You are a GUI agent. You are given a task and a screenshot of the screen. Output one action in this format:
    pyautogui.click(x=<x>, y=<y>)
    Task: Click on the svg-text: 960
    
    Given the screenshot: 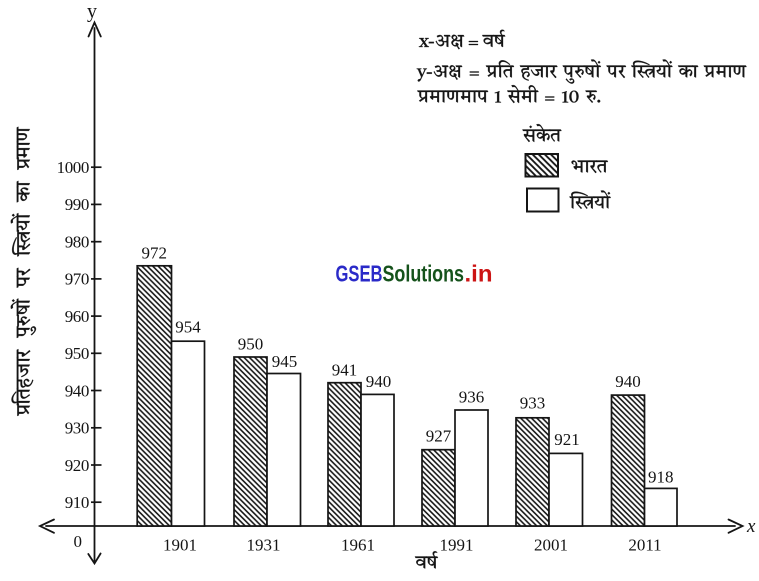 What is the action you would take?
    pyautogui.click(x=77, y=316)
    